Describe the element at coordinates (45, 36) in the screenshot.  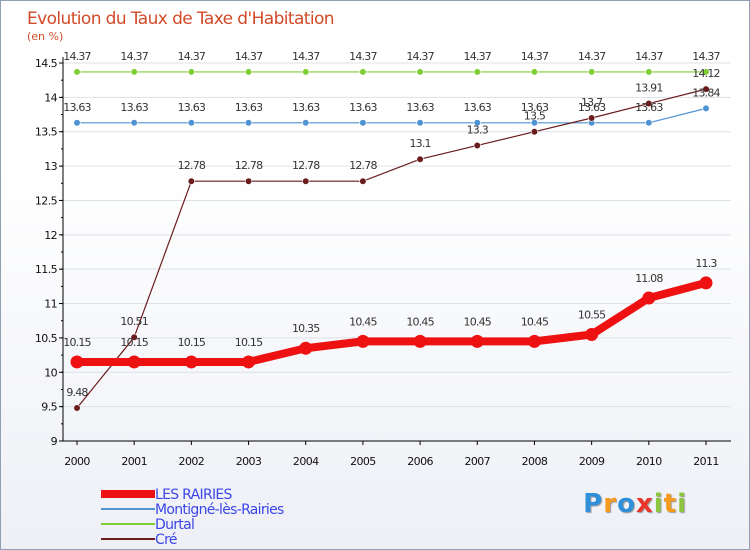
I see `y-axis-unit: (en %)` at that location.